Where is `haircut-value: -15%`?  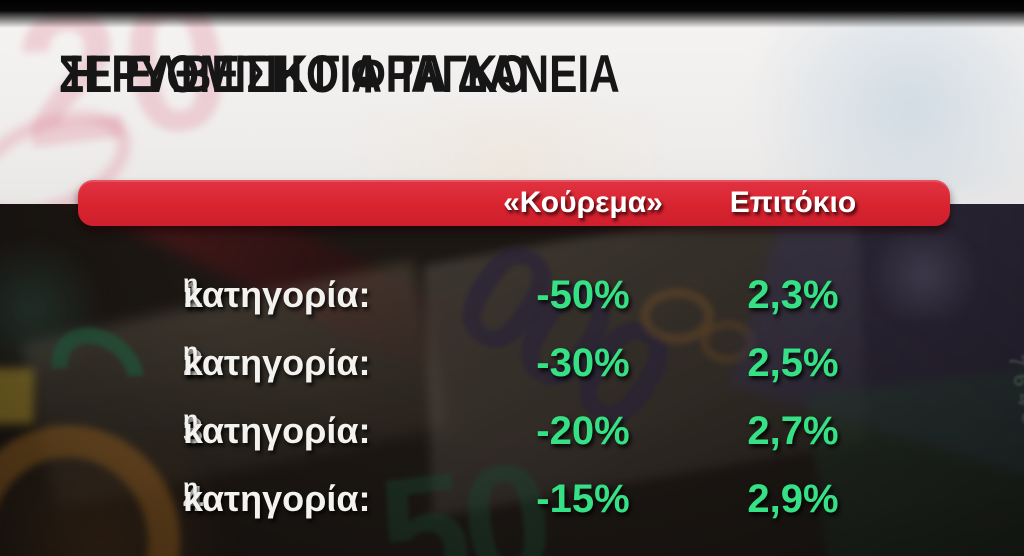 haircut-value: -15% is located at coordinates (583, 499).